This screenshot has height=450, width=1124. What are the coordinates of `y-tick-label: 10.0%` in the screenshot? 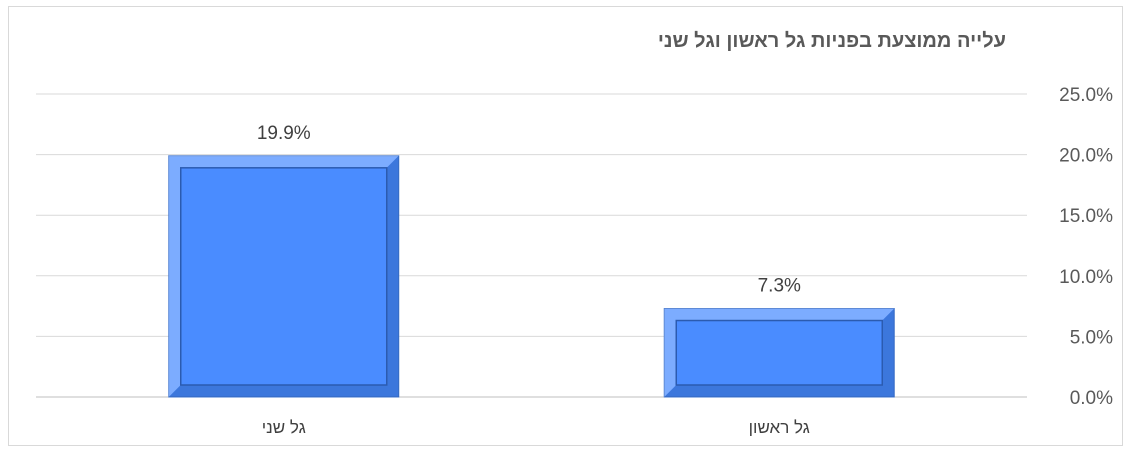 It's located at (1086, 277).